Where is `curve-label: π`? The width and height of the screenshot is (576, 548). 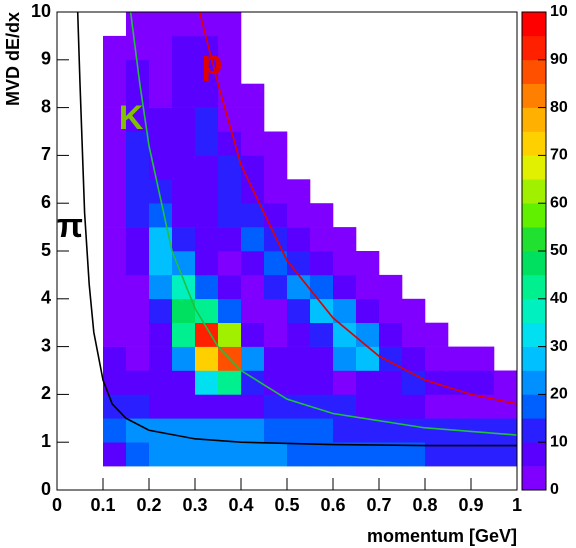 curve-label: π is located at coordinates (70, 226).